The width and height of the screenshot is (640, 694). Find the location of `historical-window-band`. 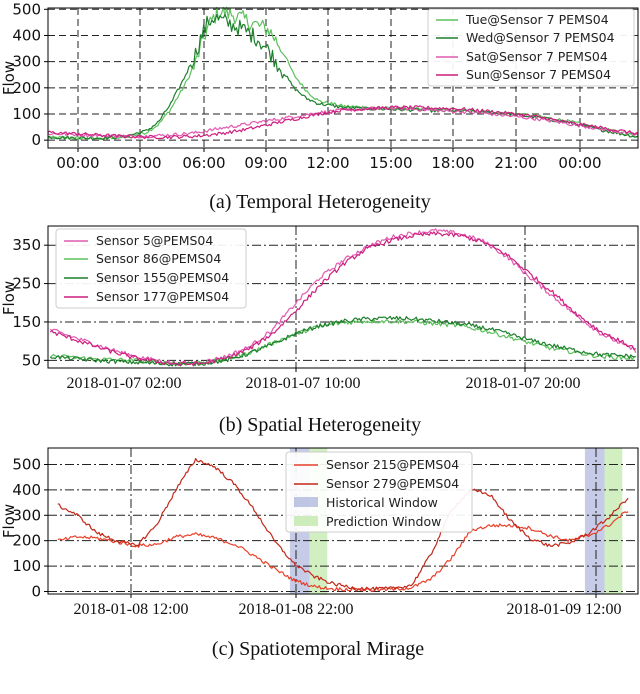

historical-window-band is located at coordinates (594, 521).